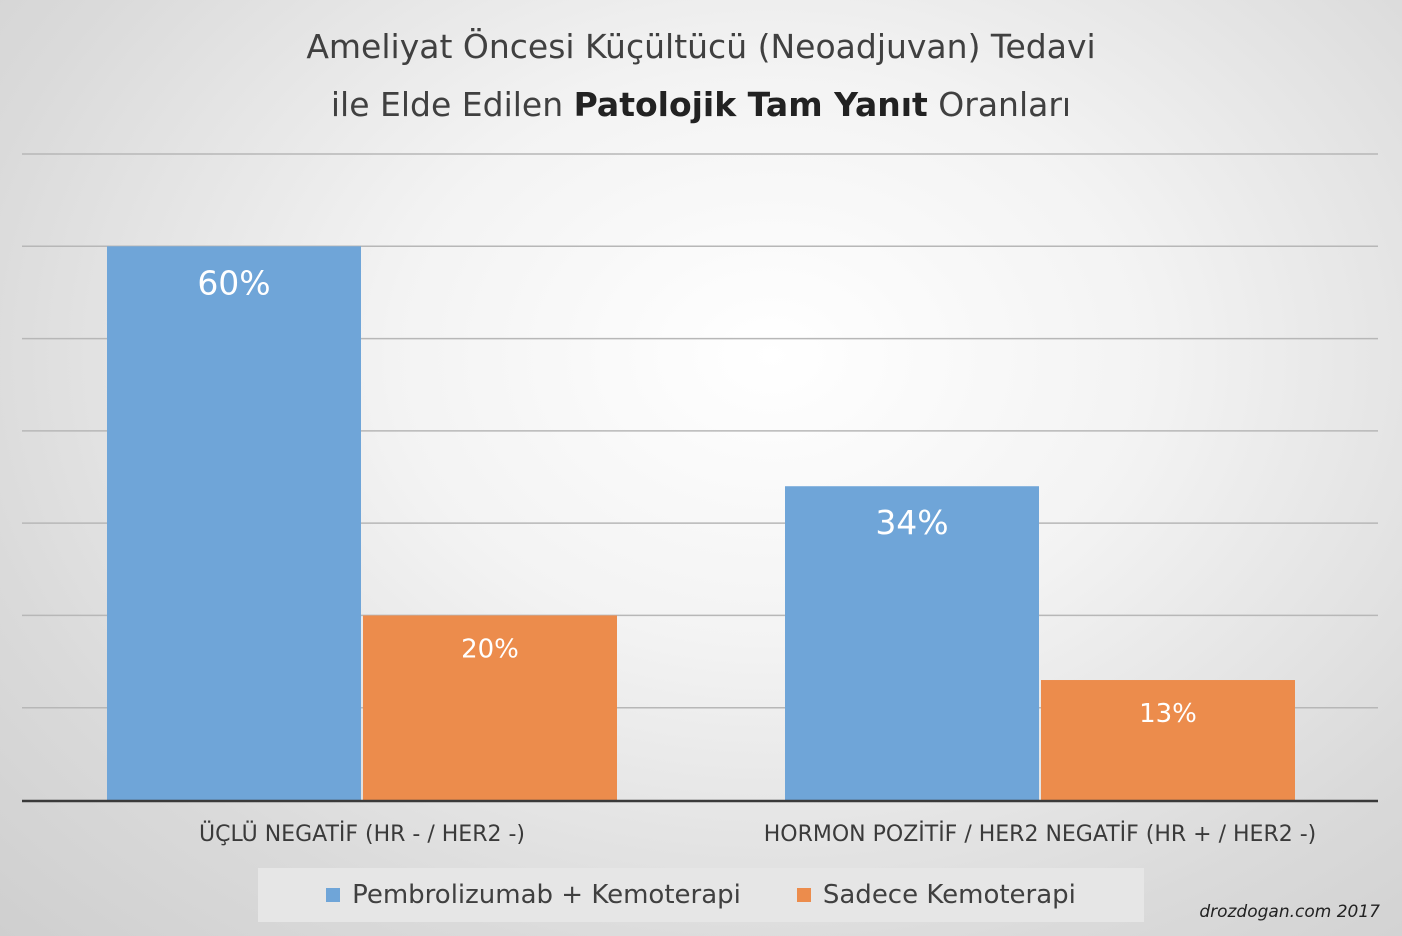 This screenshot has height=936, width=1402. I want to click on credit-text: drozdogan.com 2017, so click(1289, 912).